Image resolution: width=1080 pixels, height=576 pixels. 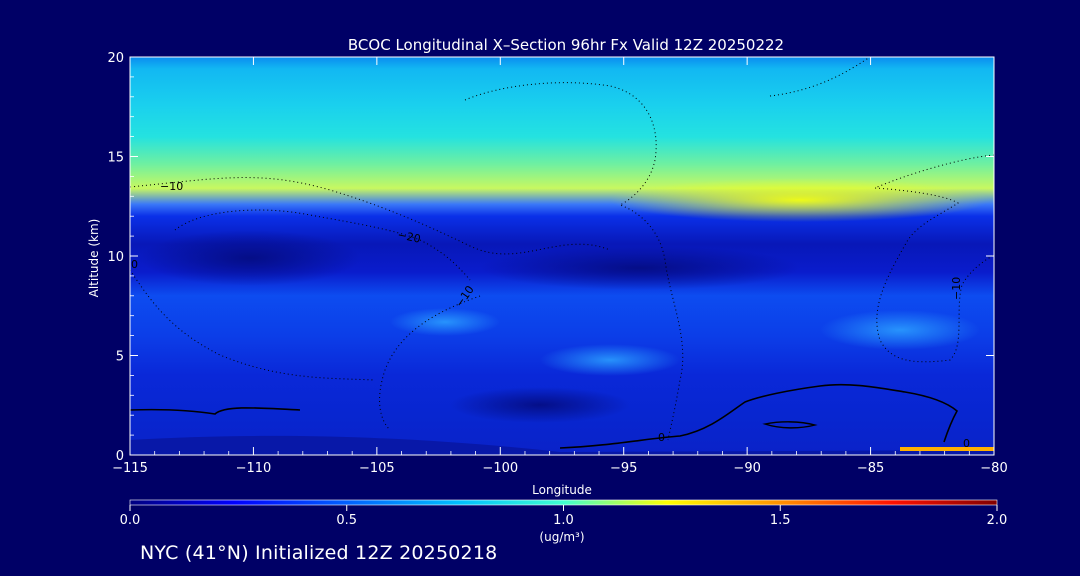 What do you see at coordinates (746, 468) in the screenshot?
I see `x-tick-label: −90` at bounding box center [746, 468].